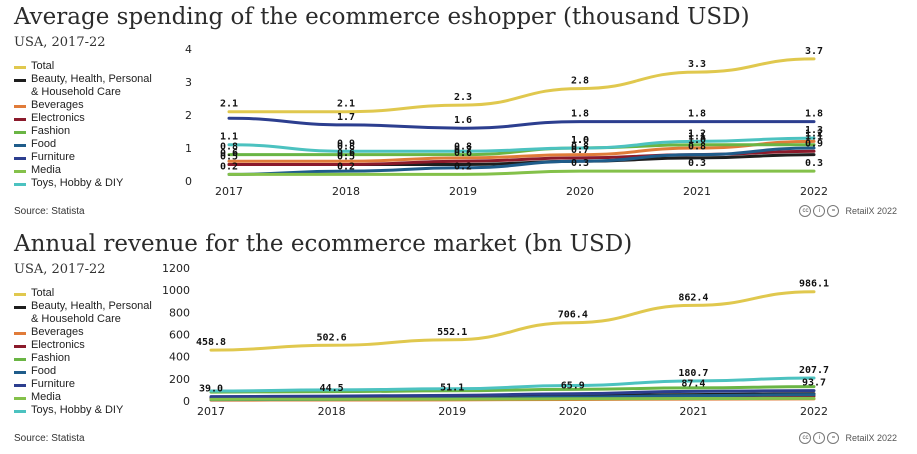  I want to click on legend-item: Food, so click(99, 144).